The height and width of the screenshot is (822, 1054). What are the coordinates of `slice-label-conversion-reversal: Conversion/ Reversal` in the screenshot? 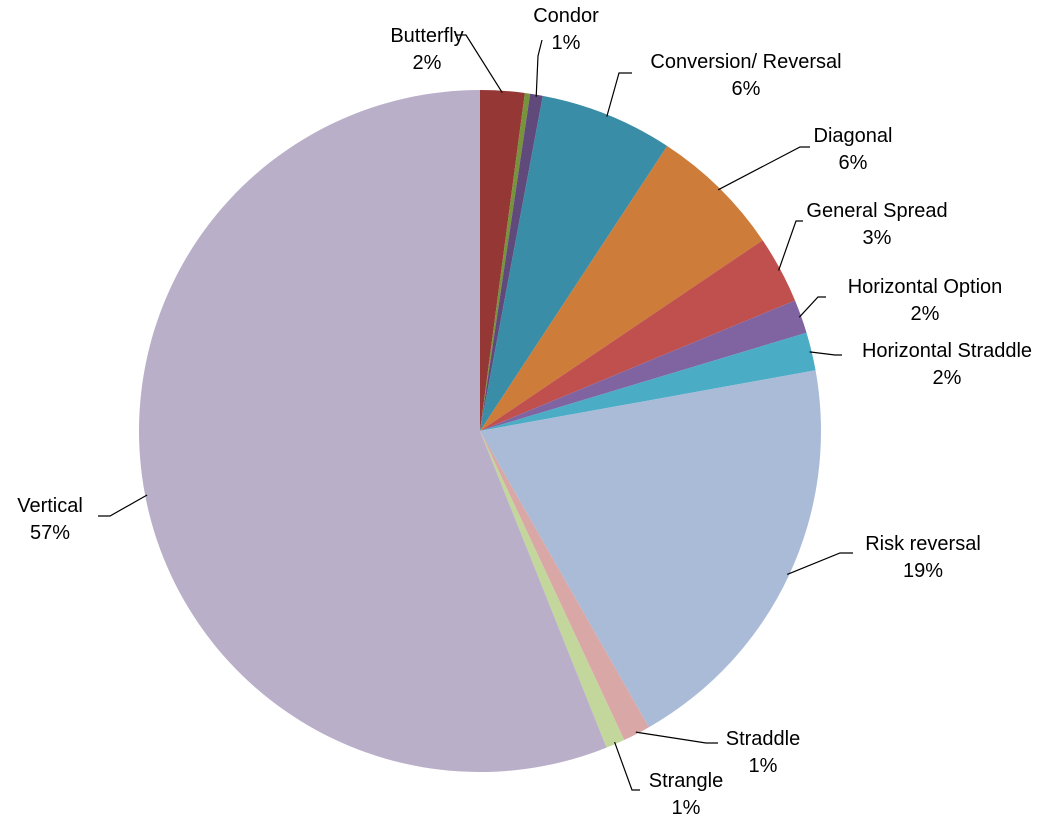 It's located at (745, 62).